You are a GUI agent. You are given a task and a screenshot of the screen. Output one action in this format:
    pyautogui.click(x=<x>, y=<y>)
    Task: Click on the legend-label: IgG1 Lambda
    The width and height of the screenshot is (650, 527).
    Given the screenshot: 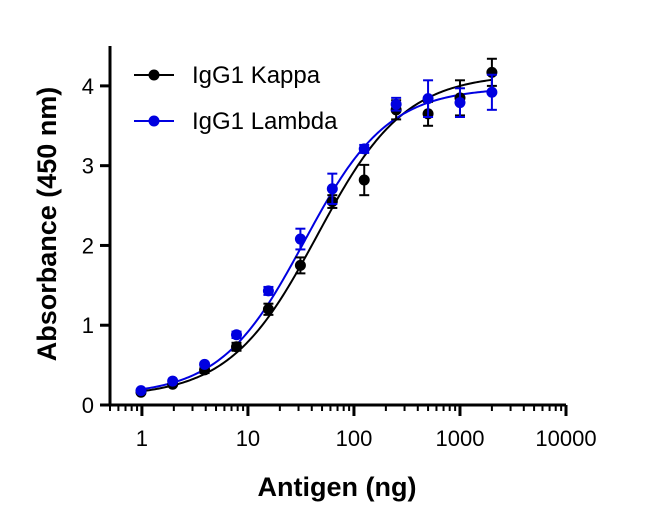 What is the action you would take?
    pyautogui.click(x=265, y=121)
    